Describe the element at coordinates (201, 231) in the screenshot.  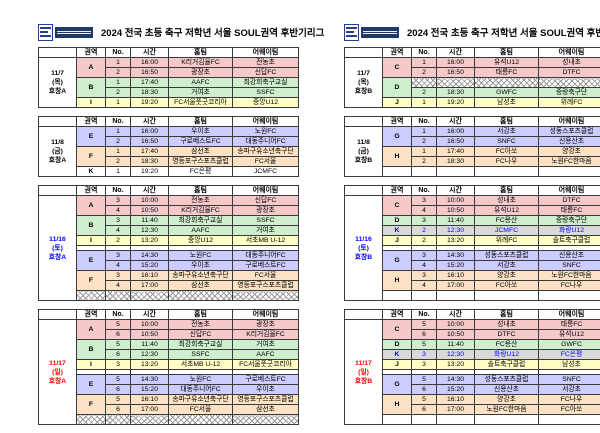
I see `home-team: AAFC` at that location.